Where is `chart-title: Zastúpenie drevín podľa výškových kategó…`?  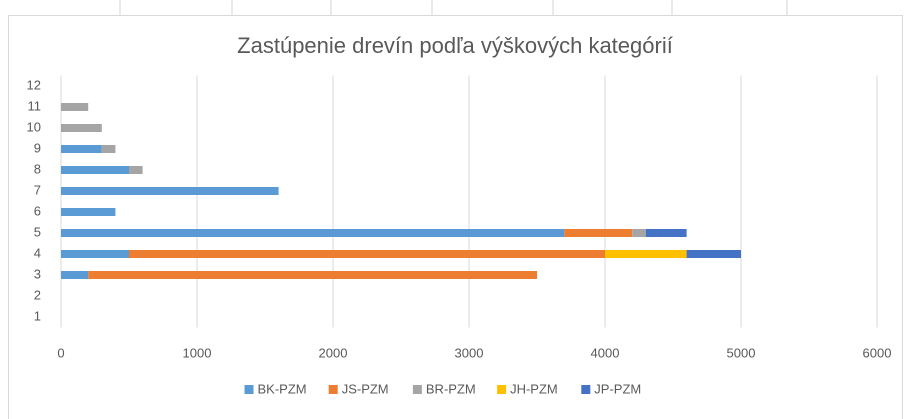 chart-title: Zastúpenie drevín podľa výškových kategó… is located at coordinates (455, 45).